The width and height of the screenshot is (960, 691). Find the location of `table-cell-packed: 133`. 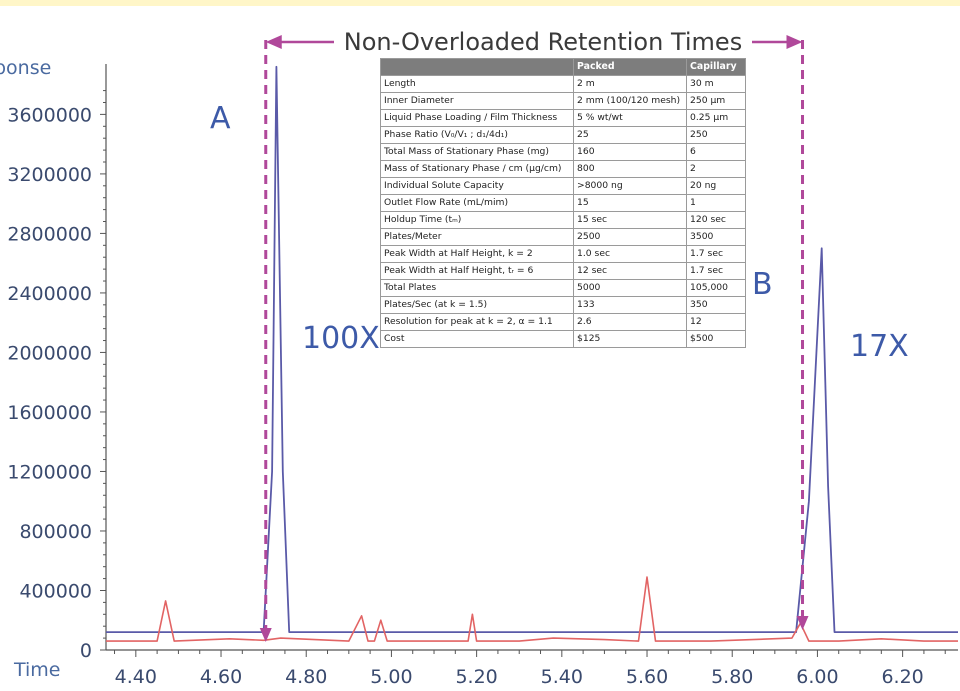

table-cell-packed: 133 is located at coordinates (630, 305).